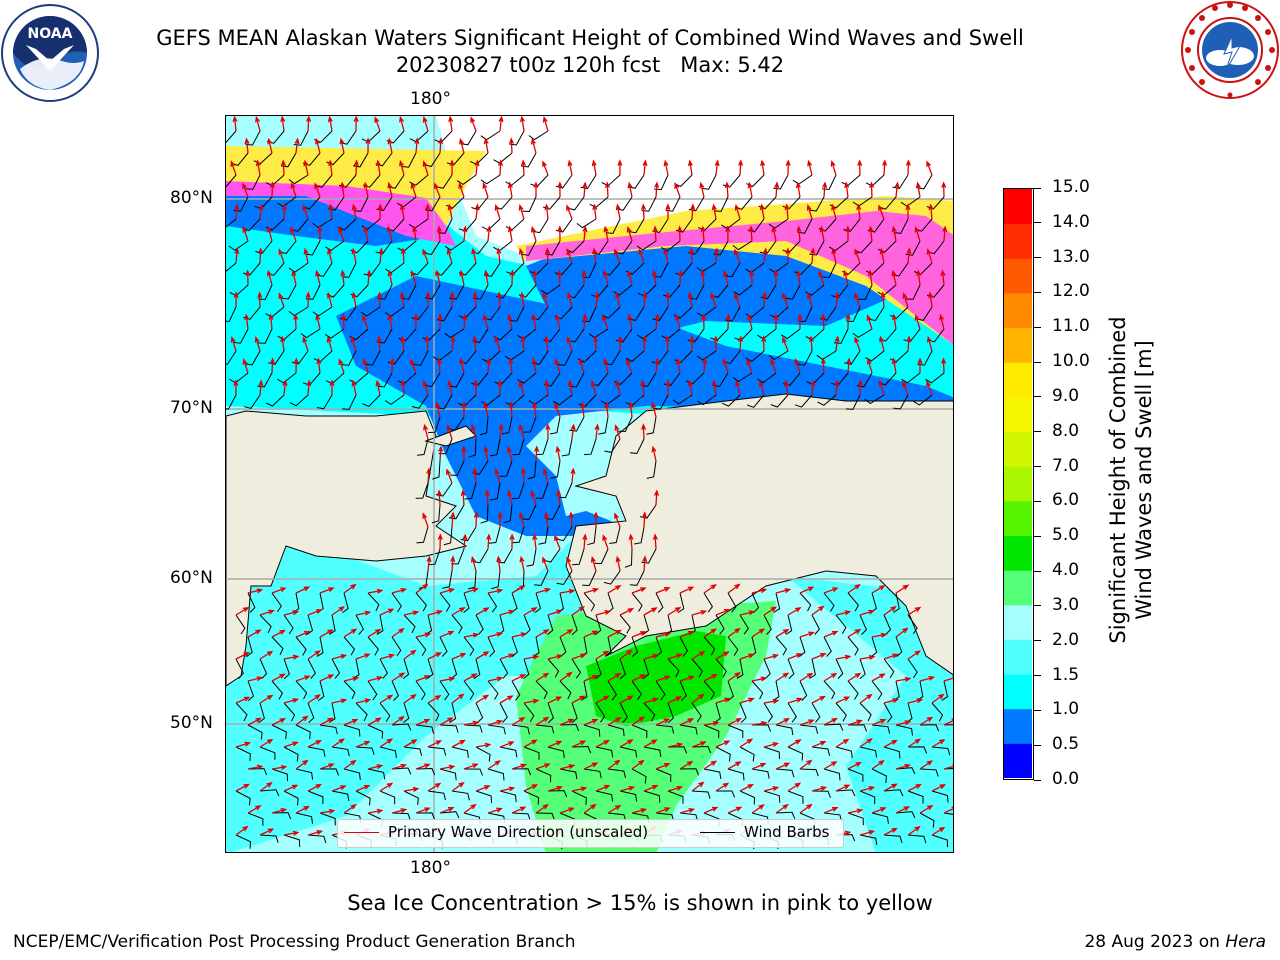  I want to click on colorbar-tick-label: 10.0, so click(1071, 361).